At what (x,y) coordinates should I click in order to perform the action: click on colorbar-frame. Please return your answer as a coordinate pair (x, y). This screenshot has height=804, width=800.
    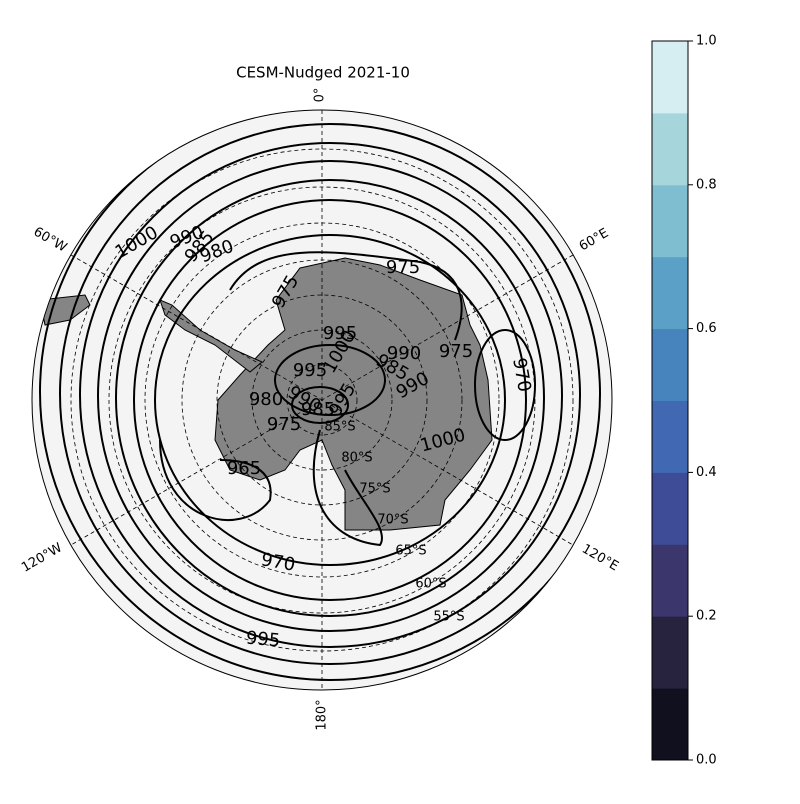
    Looking at the image, I should click on (670, 400).